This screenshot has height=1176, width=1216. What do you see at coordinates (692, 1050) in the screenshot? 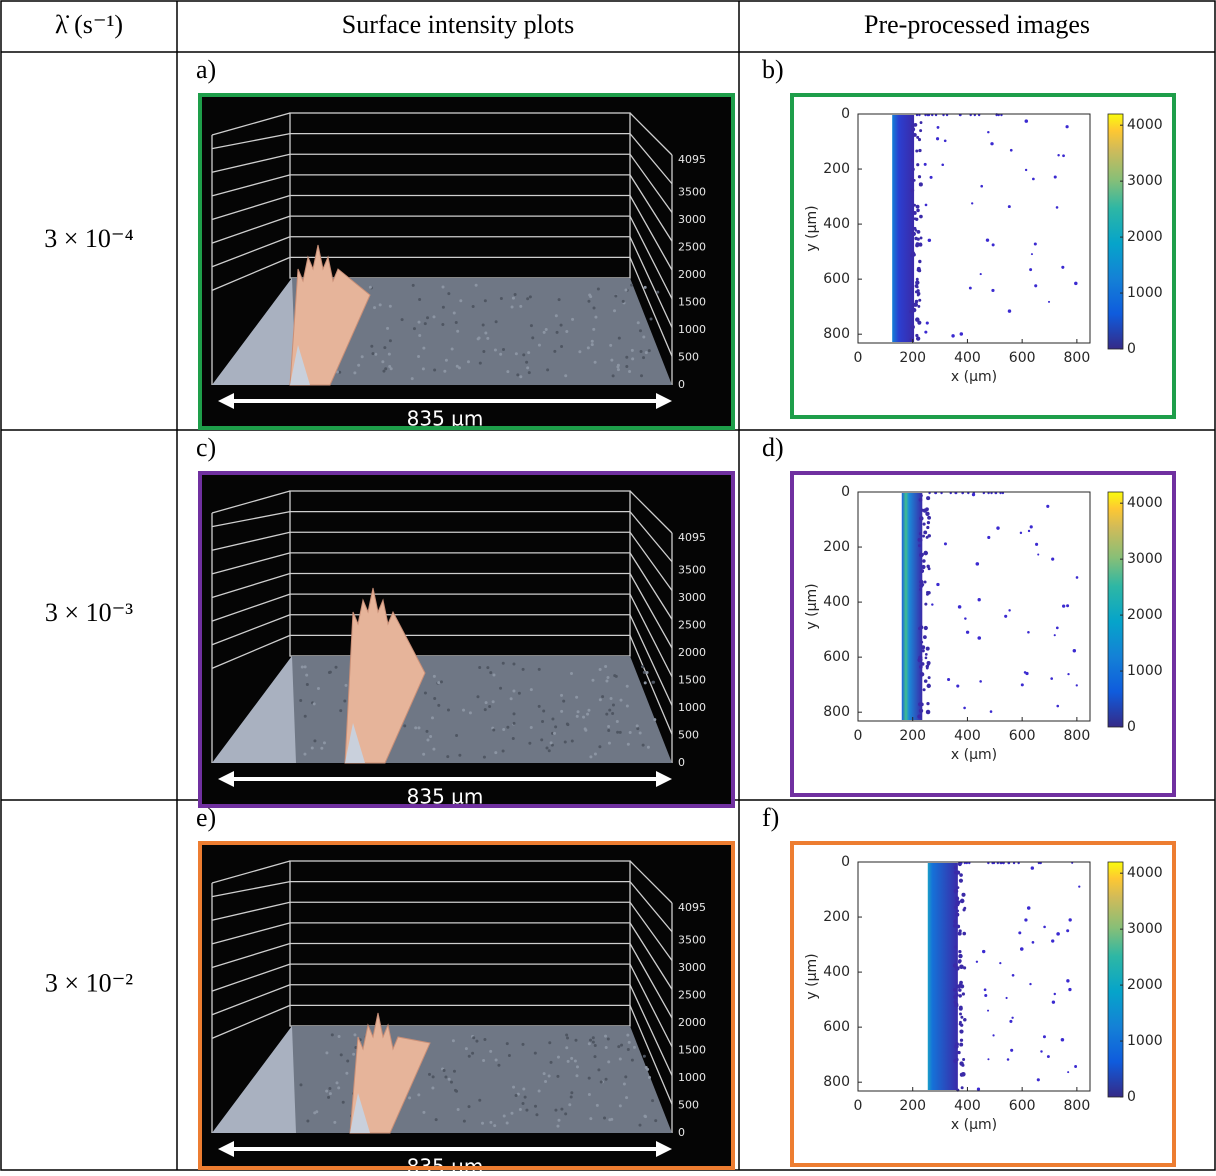
I see `z-tick-label: 1500` at bounding box center [692, 1050].